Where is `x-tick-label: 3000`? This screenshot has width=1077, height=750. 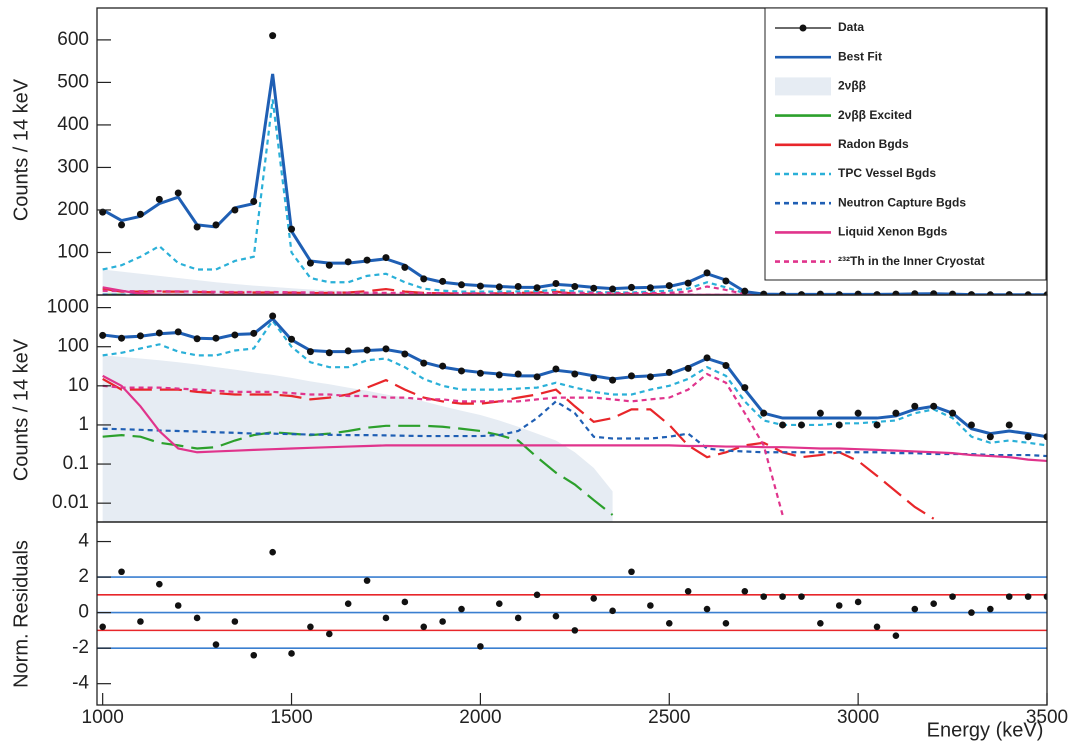
x-tick-label: 3000 is located at coordinates (858, 717).